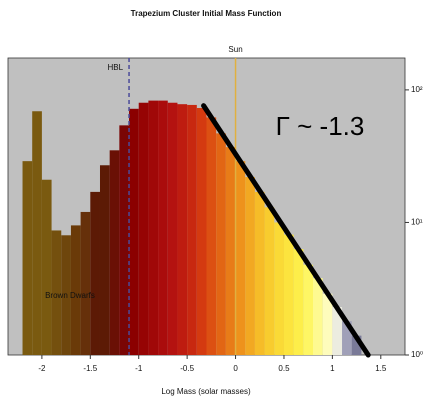 The height and width of the screenshot is (400, 440). Describe the element at coordinates (187, 368) in the screenshot. I see `x-tick-label: -0.5` at that location.